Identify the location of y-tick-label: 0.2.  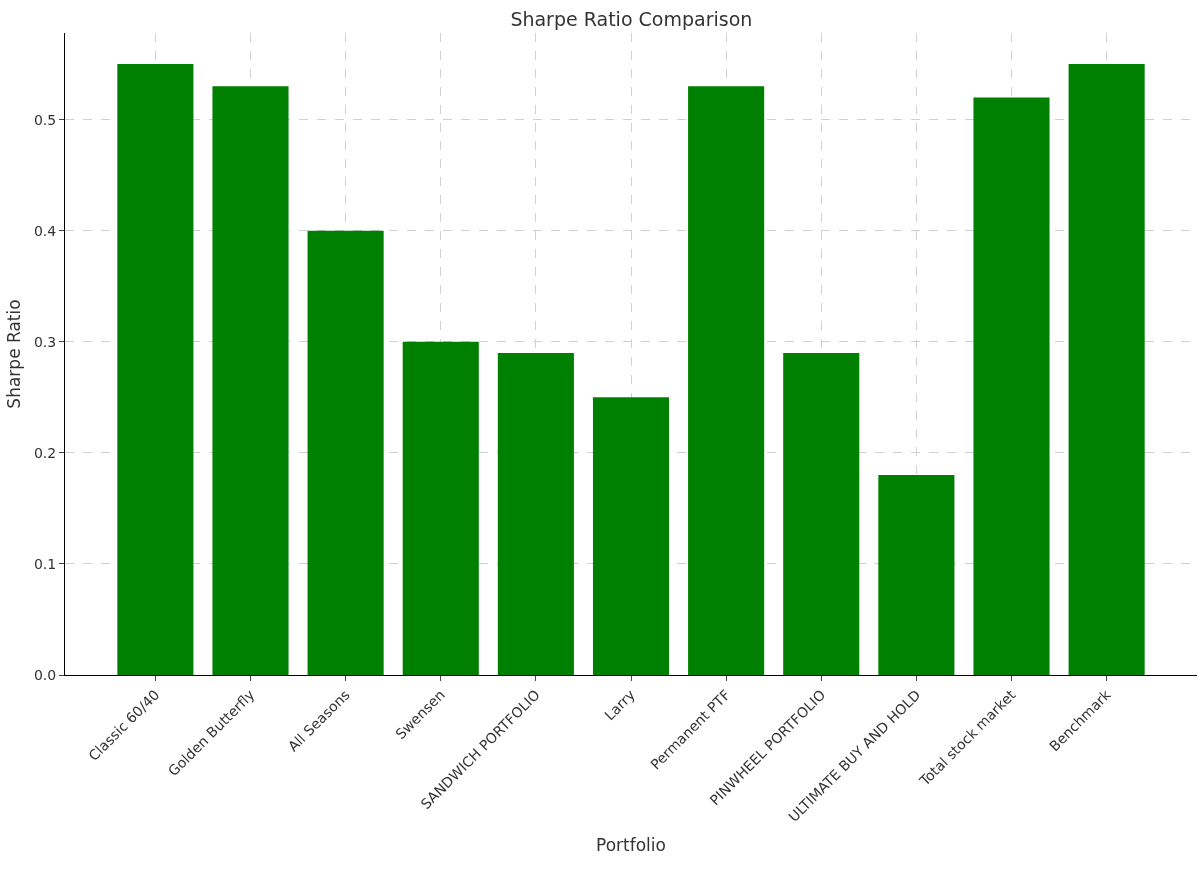
(45, 452).